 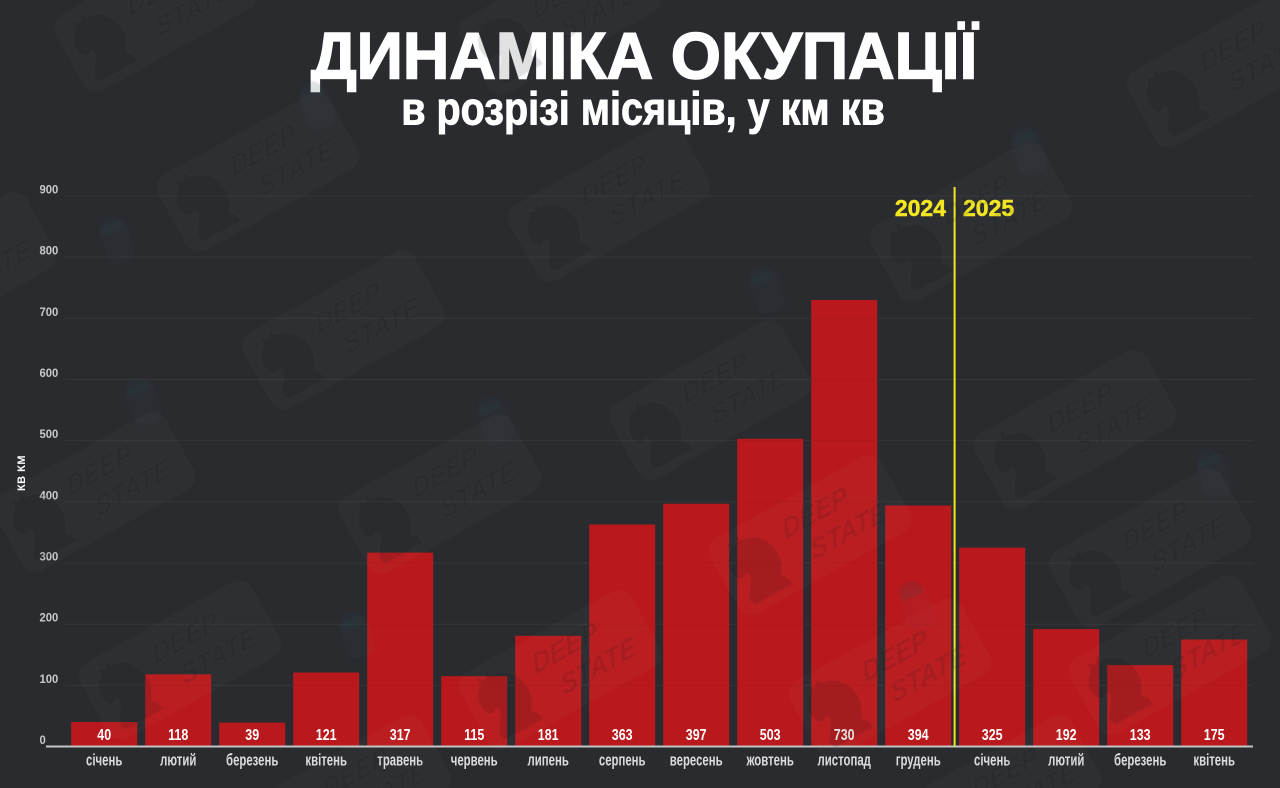 What do you see at coordinates (622, 736) in the screenshot?
I see `svg-text: 363` at bounding box center [622, 736].